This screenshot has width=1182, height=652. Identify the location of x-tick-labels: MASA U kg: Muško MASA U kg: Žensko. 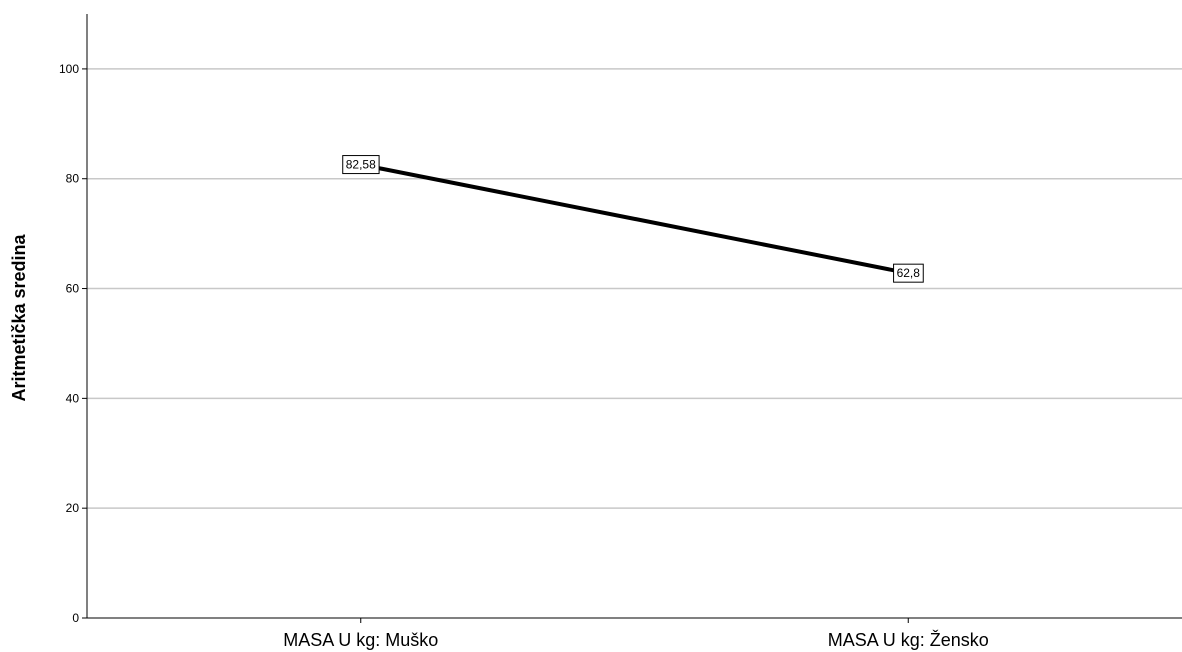
(636, 640).